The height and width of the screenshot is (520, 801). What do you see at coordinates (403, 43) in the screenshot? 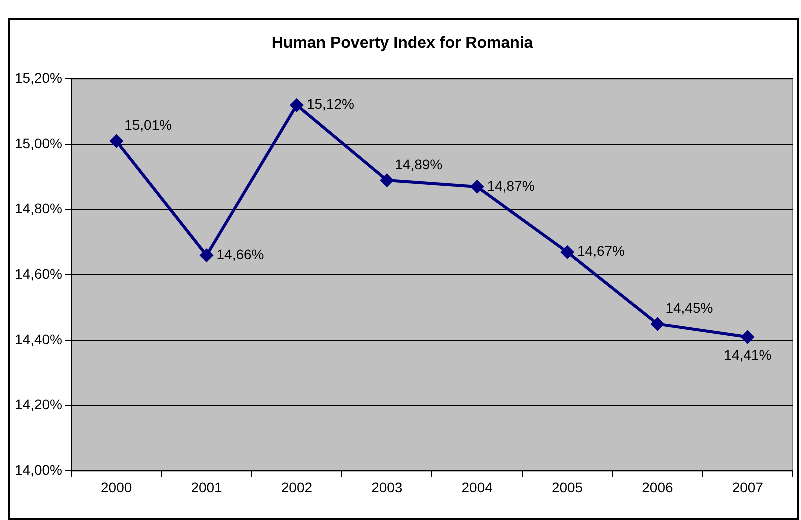
I see `chart-title: Human Poverty Index for Romania` at bounding box center [403, 43].